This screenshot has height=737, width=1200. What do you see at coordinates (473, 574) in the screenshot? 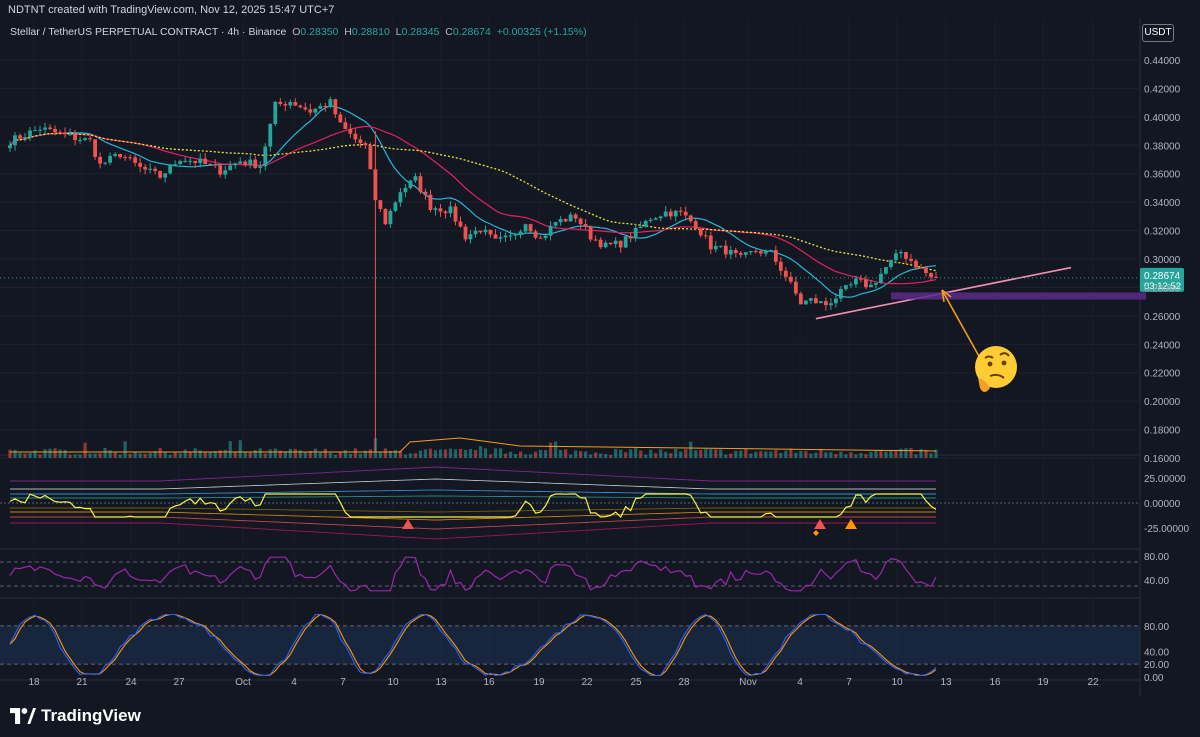
I see `rsi-line` at bounding box center [473, 574].